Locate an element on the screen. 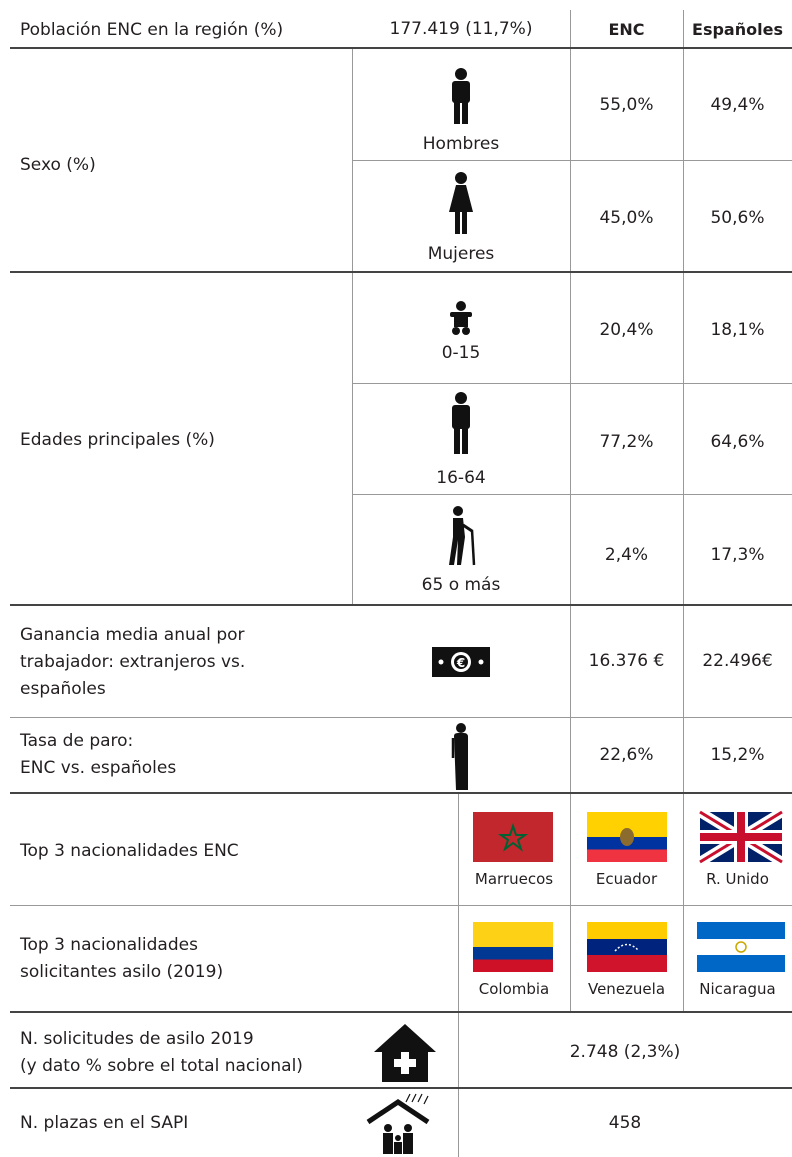  row-label: Sexo (%) is located at coordinates (58, 165).